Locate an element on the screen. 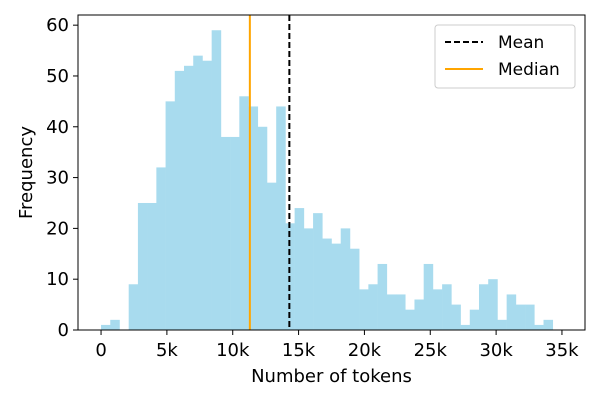 Image resolution: width=600 pixels, height=400 pixels. y-tick-label: 60 is located at coordinates (57, 25).